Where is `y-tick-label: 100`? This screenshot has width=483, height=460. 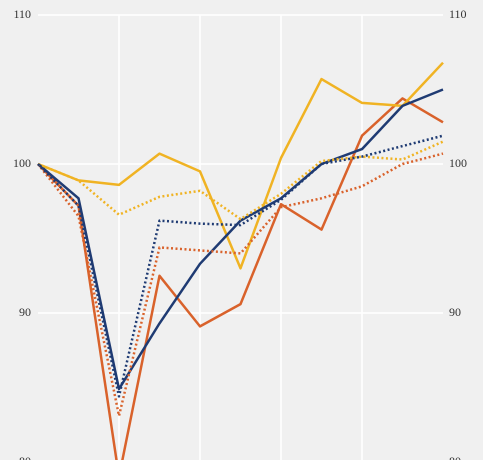
y-tick-label: 100 is located at coordinates (22, 163).